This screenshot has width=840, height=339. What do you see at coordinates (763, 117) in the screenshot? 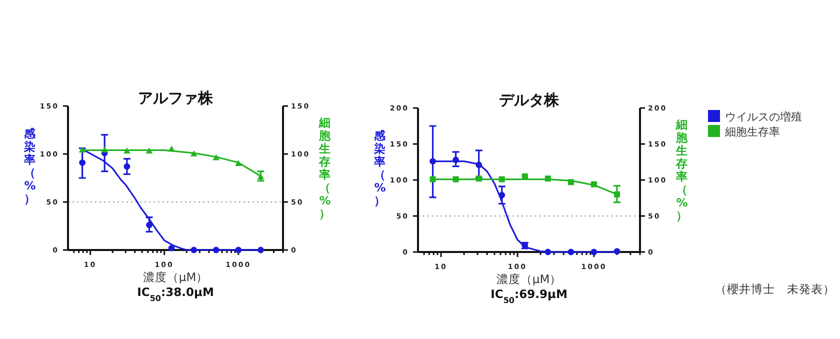
I see `legend-label: ウイルスの増殖` at bounding box center [763, 117].